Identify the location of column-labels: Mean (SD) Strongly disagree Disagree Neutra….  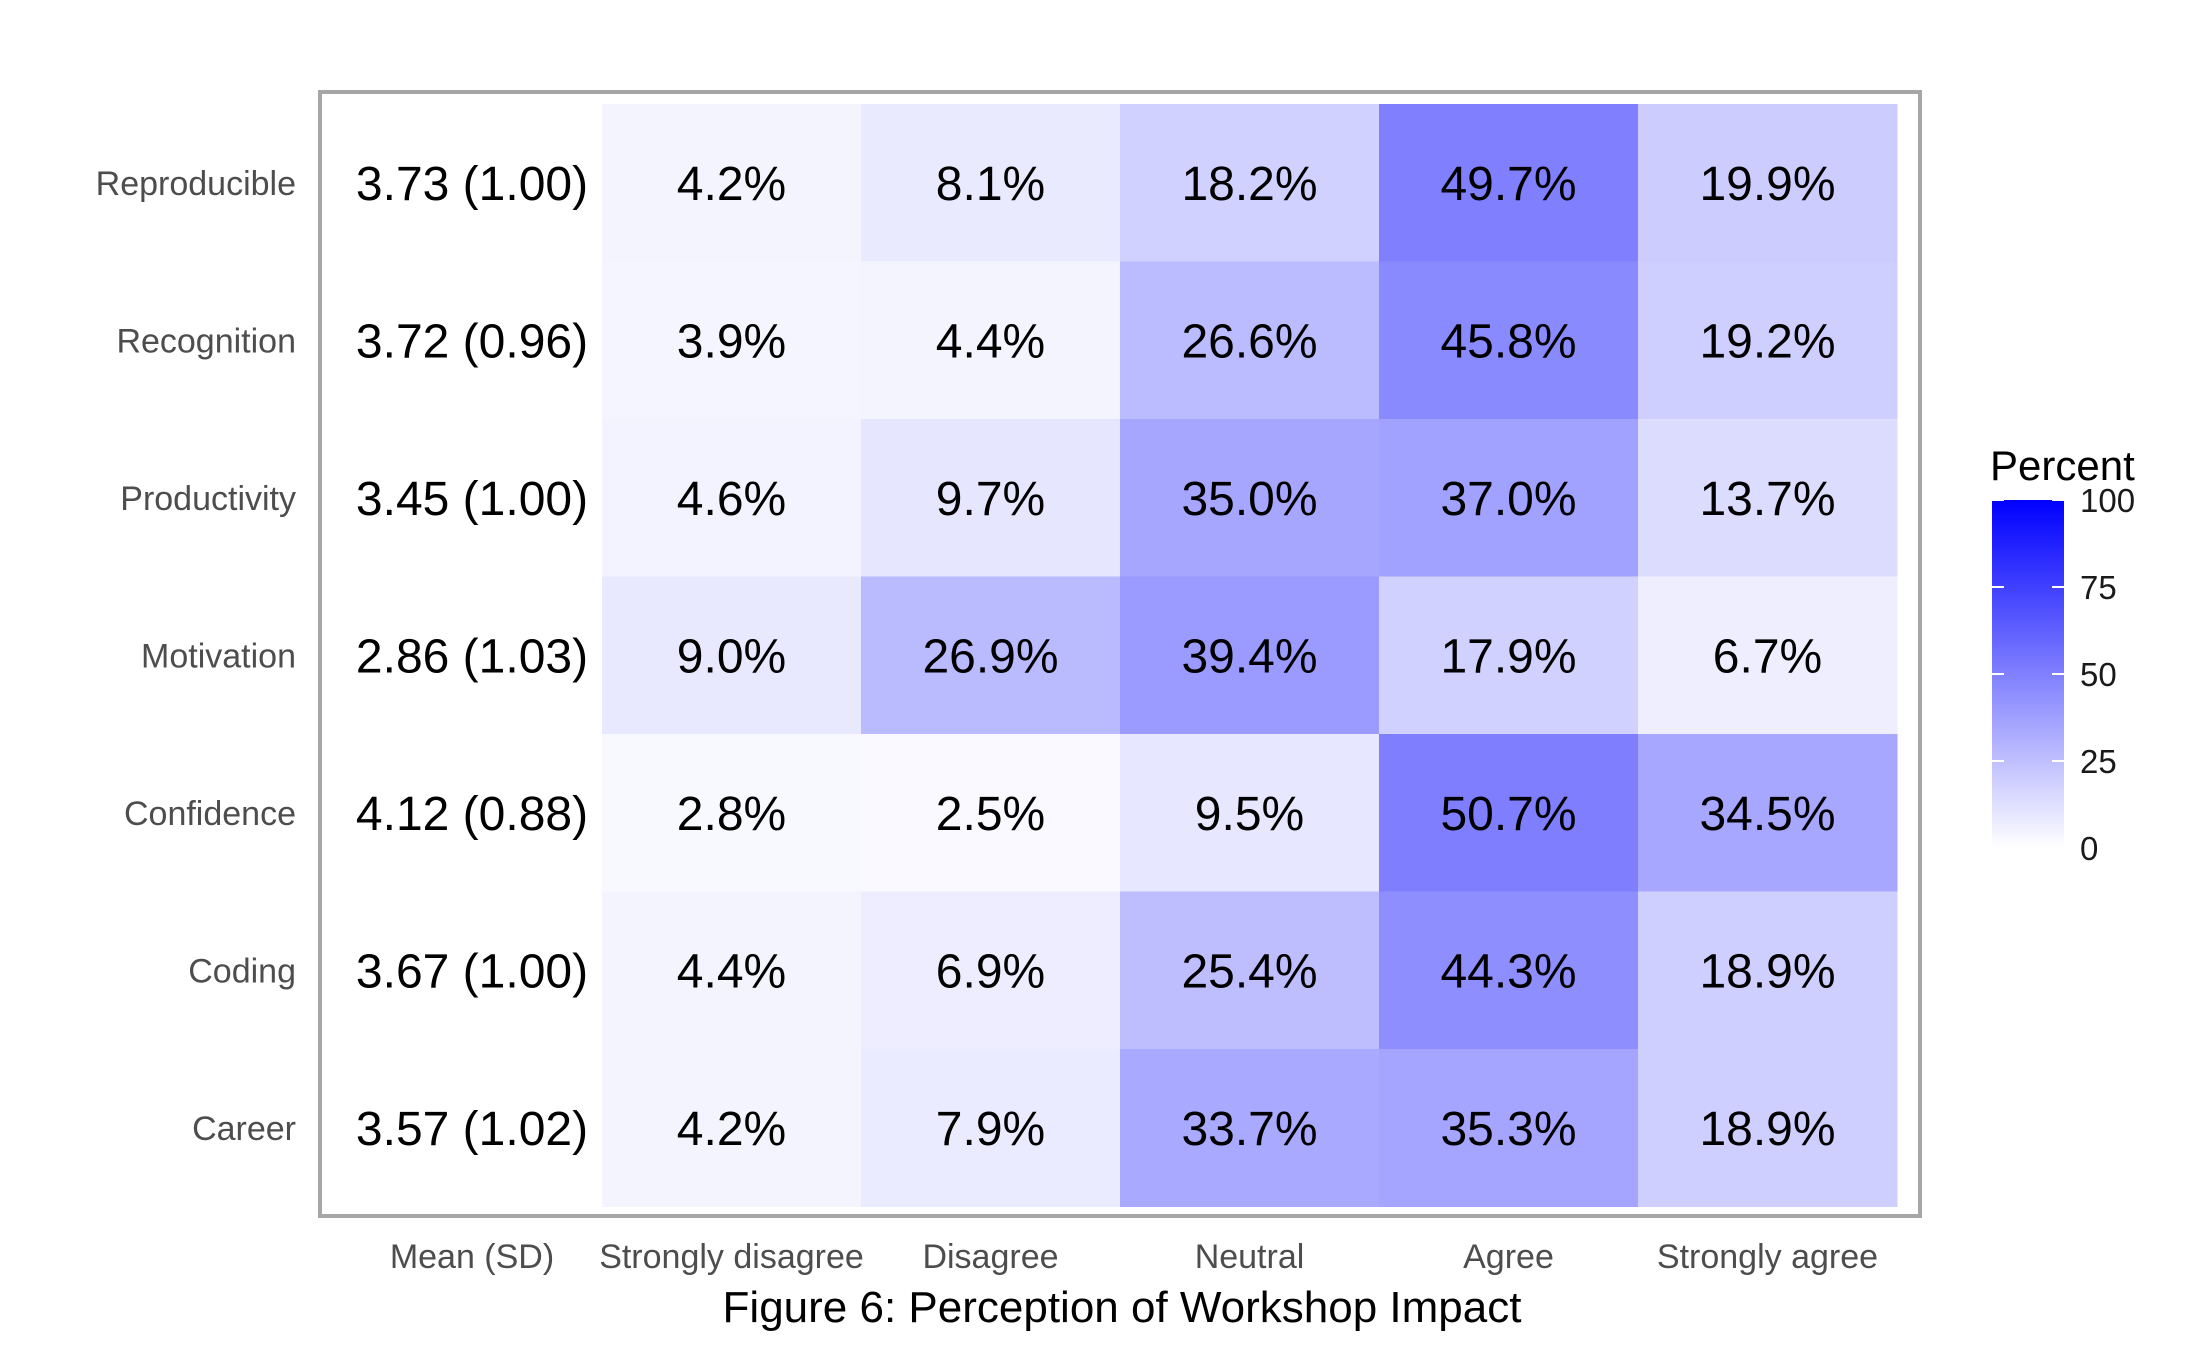
(1134, 1257).